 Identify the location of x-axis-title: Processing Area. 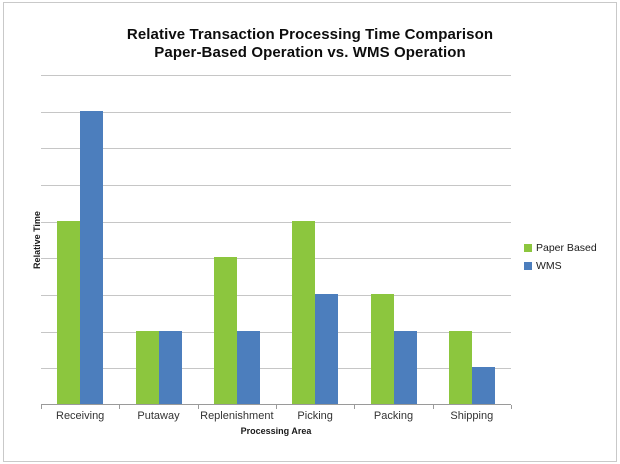
(276, 431).